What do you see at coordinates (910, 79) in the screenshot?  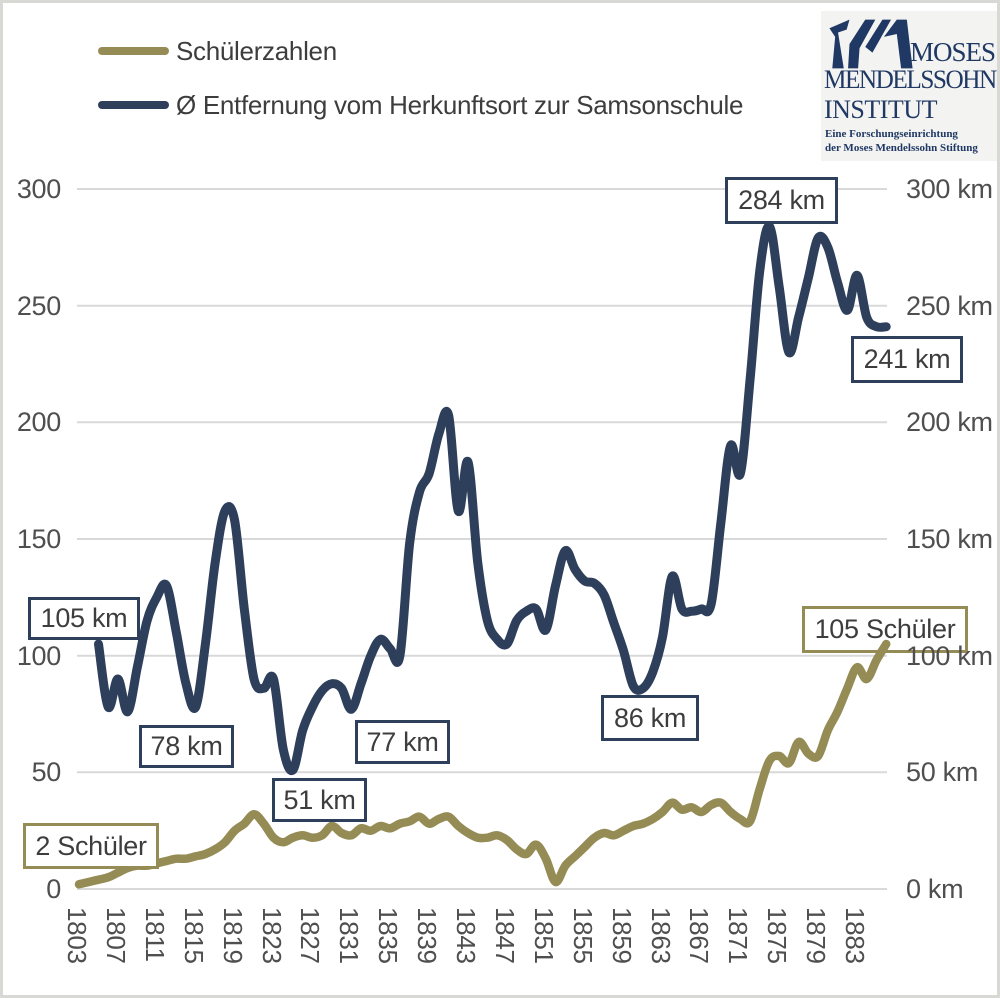 I see `logo-title-mendelssohn: MENDELSSOHN` at bounding box center [910, 79].